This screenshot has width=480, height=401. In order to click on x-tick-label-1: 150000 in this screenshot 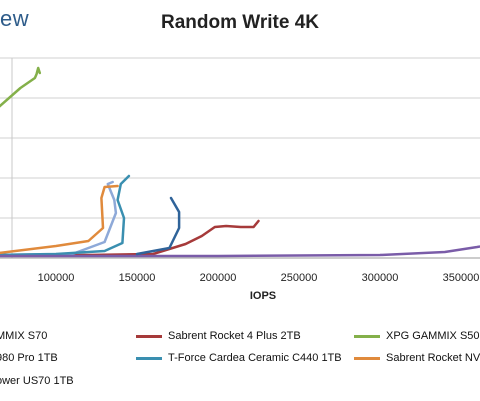, I will do `click(137, 278)`.